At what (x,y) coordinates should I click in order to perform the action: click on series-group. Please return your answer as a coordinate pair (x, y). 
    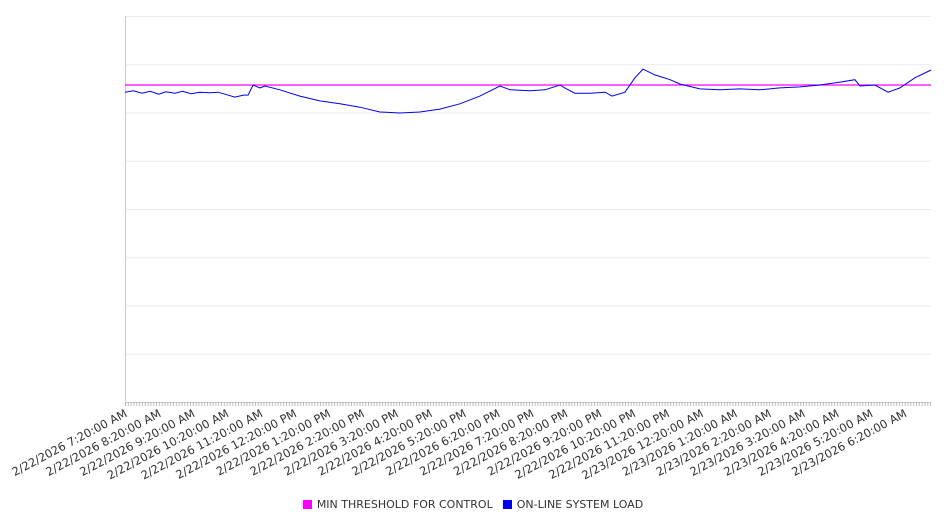
    Looking at the image, I should click on (528, 91).